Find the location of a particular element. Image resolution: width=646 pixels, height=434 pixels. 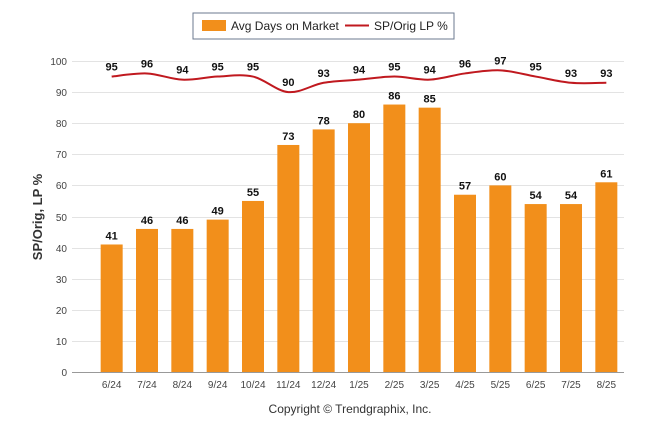

x-tick-label: 8/25 is located at coordinates (607, 385).